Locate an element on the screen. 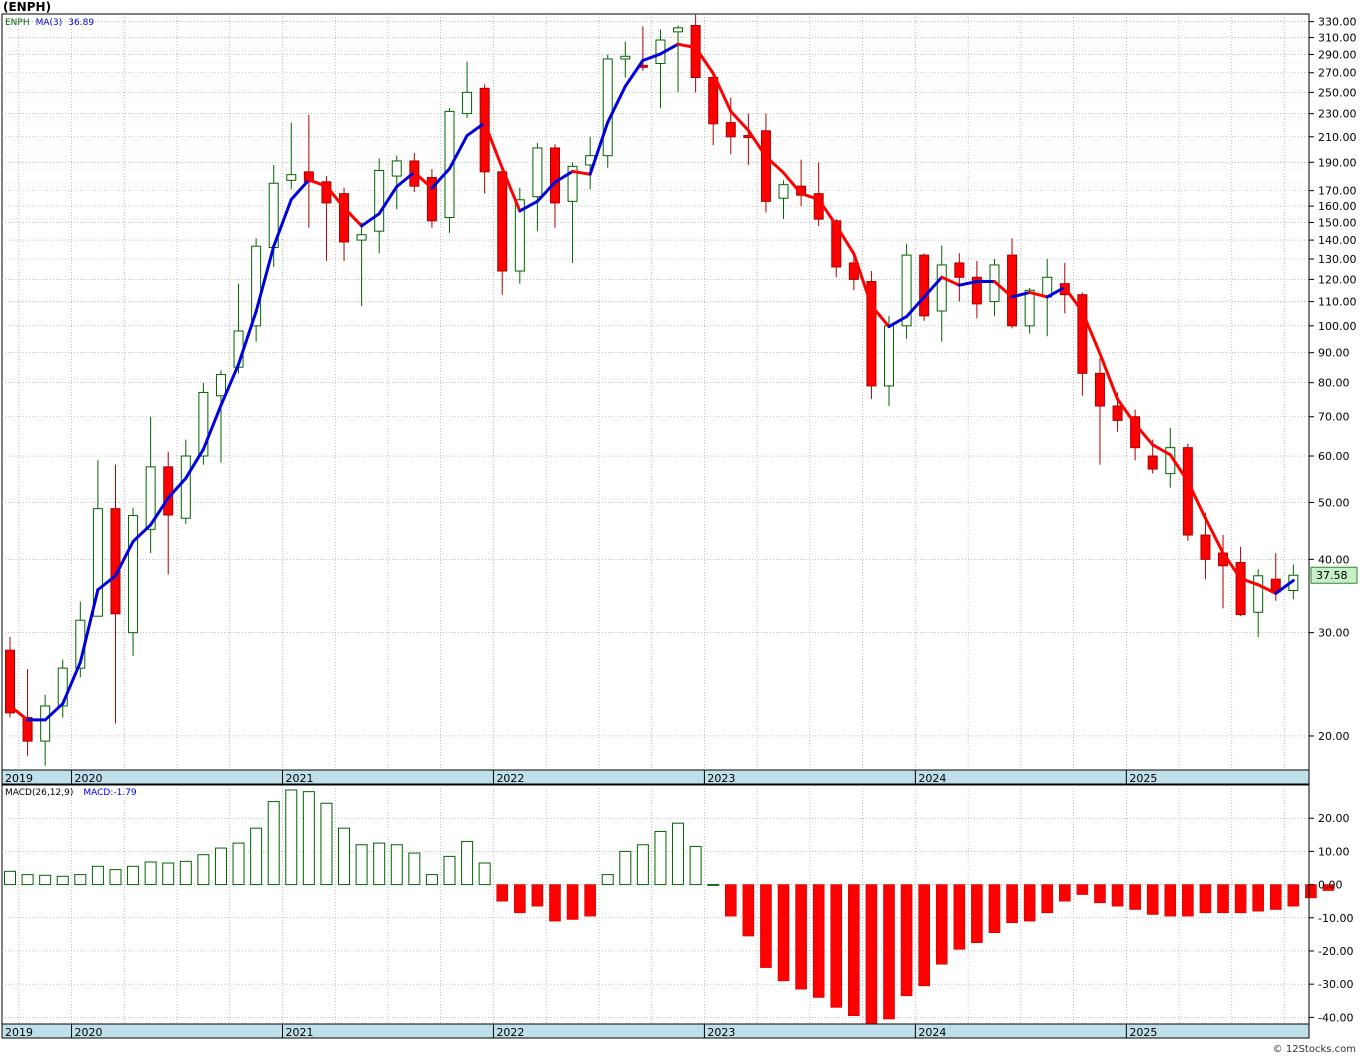 This screenshot has height=1056, width=1360. price-tick-label: 30.00 is located at coordinates (1334, 633).